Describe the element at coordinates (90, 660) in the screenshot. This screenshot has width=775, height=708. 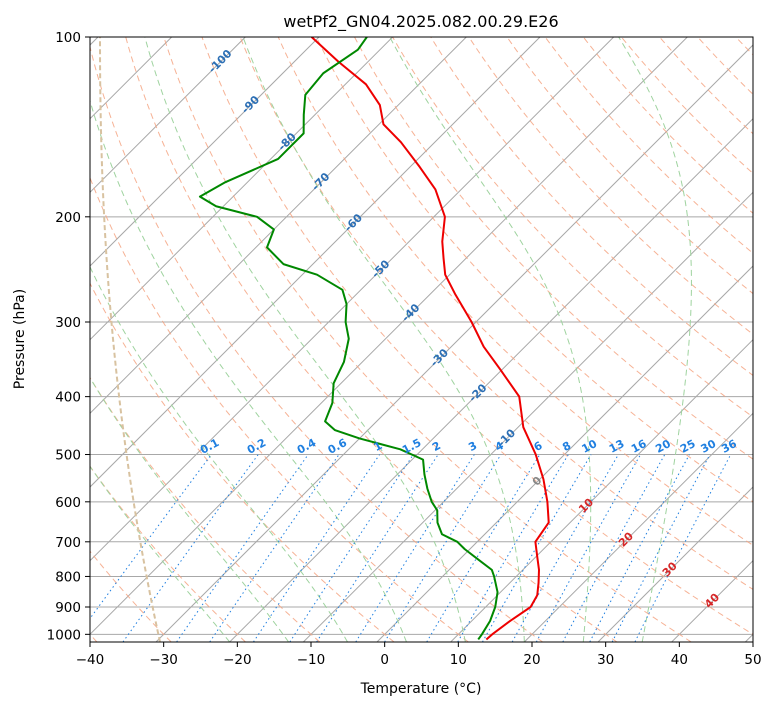
I see `x-tick-label: −40` at that location.